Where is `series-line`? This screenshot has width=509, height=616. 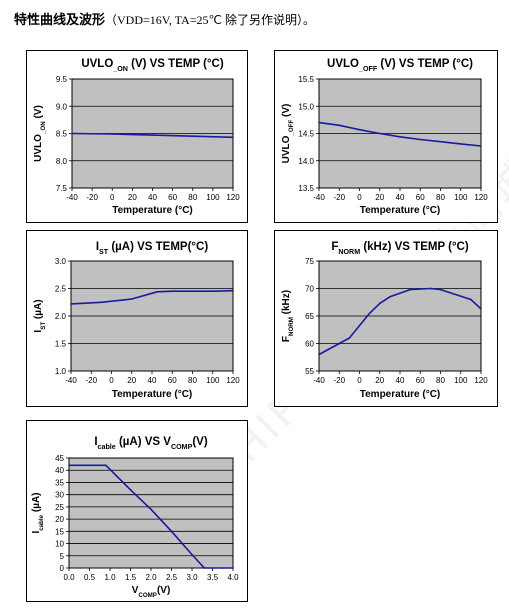 series-line is located at coordinates (151, 516).